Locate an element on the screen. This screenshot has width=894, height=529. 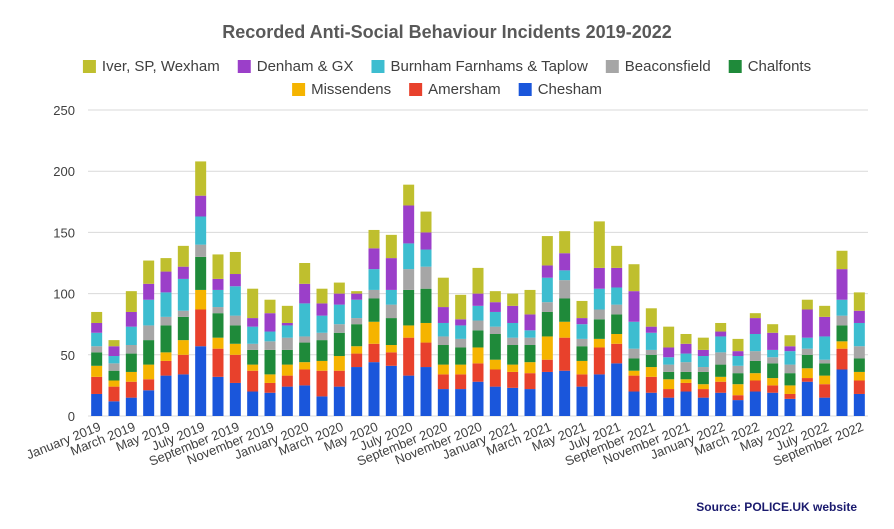
legend-item-amersham: Amersham is located at coordinates (455, 89).